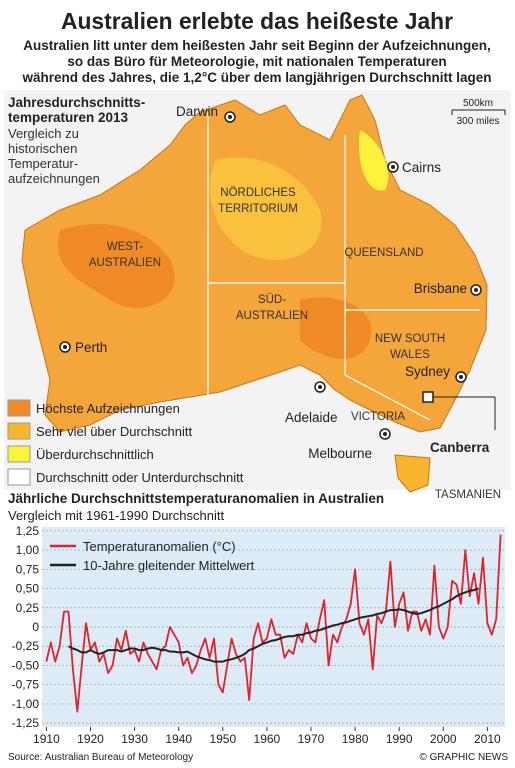 This screenshot has width=515, height=768. Describe the element at coordinates (26, 704) in the screenshot. I see `y-tick-label: -1,00` at that location.